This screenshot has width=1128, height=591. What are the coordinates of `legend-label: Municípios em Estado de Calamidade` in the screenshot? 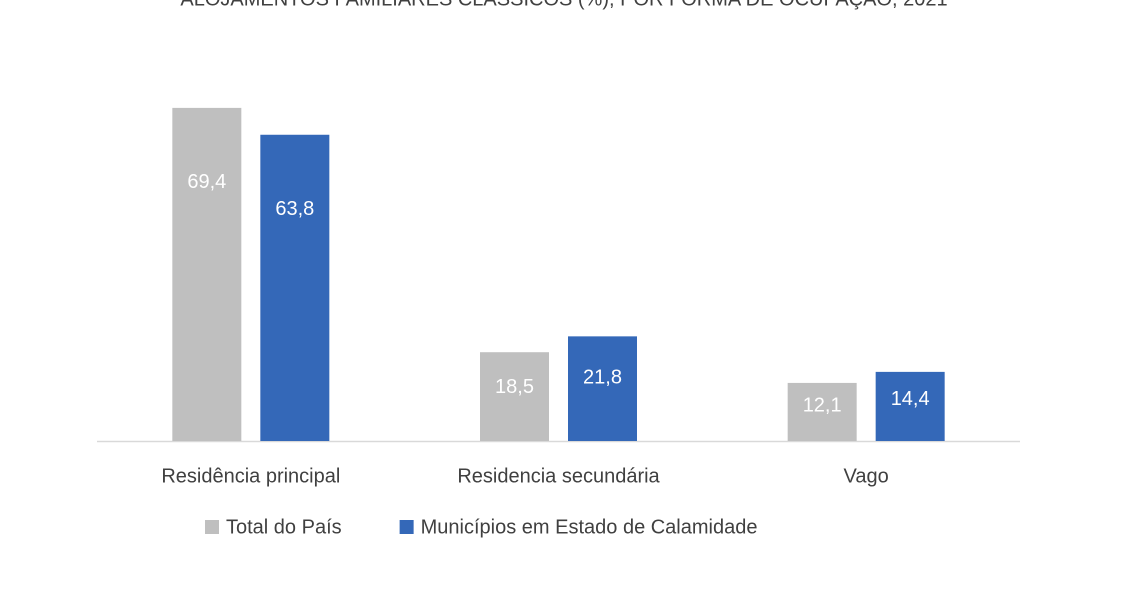 It's located at (589, 527).